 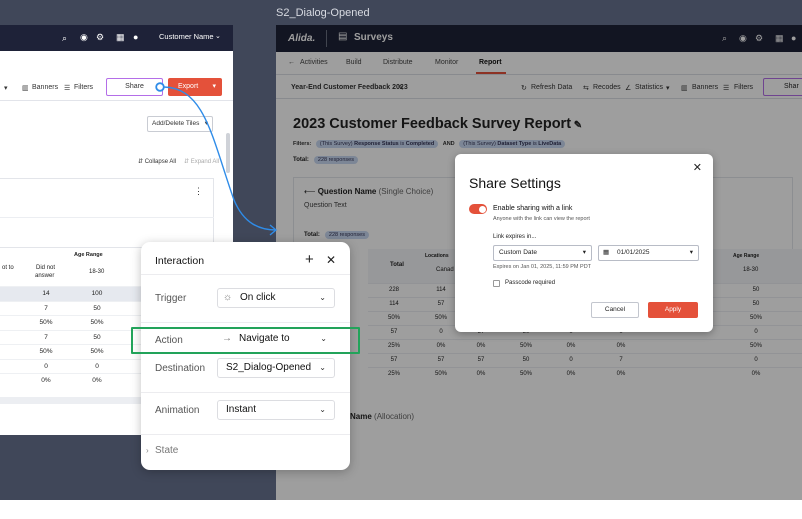 What do you see at coordinates (180, 124) in the screenshot?
I see `add-delete-tiles-button: Add/Delete Tiles ▾` at bounding box center [180, 124].